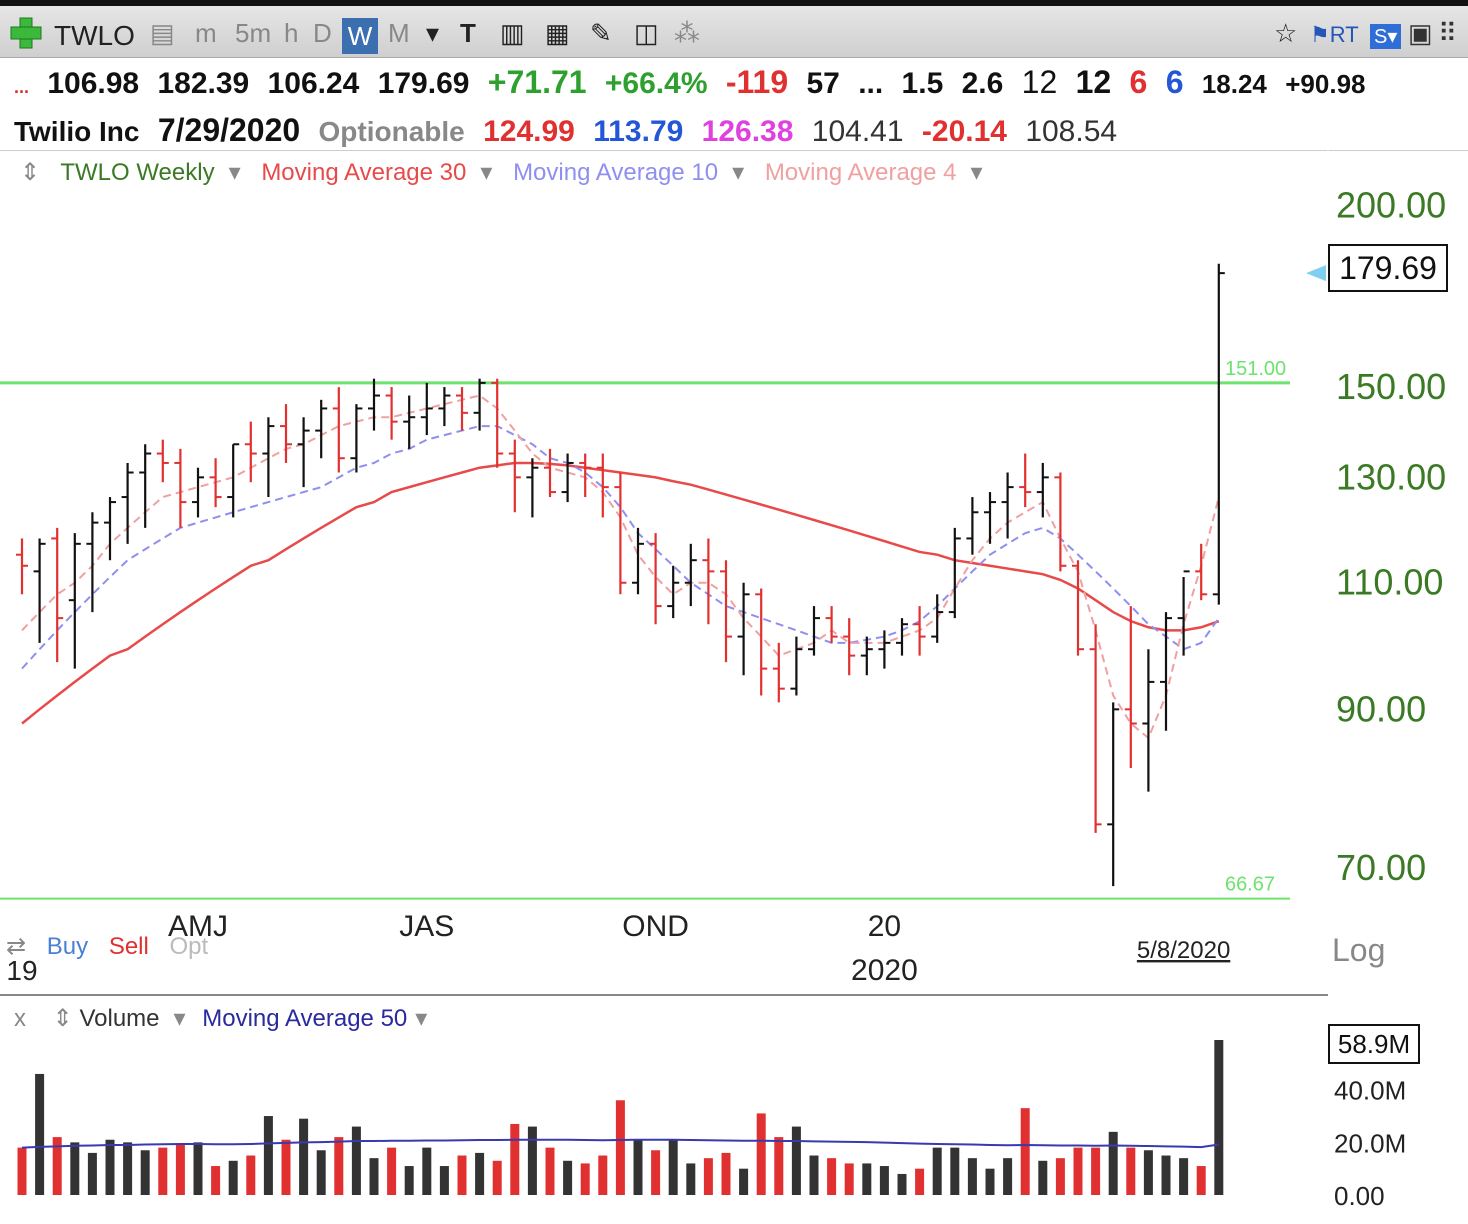  I want to click on x-tick-label: AMJ, so click(198, 926).